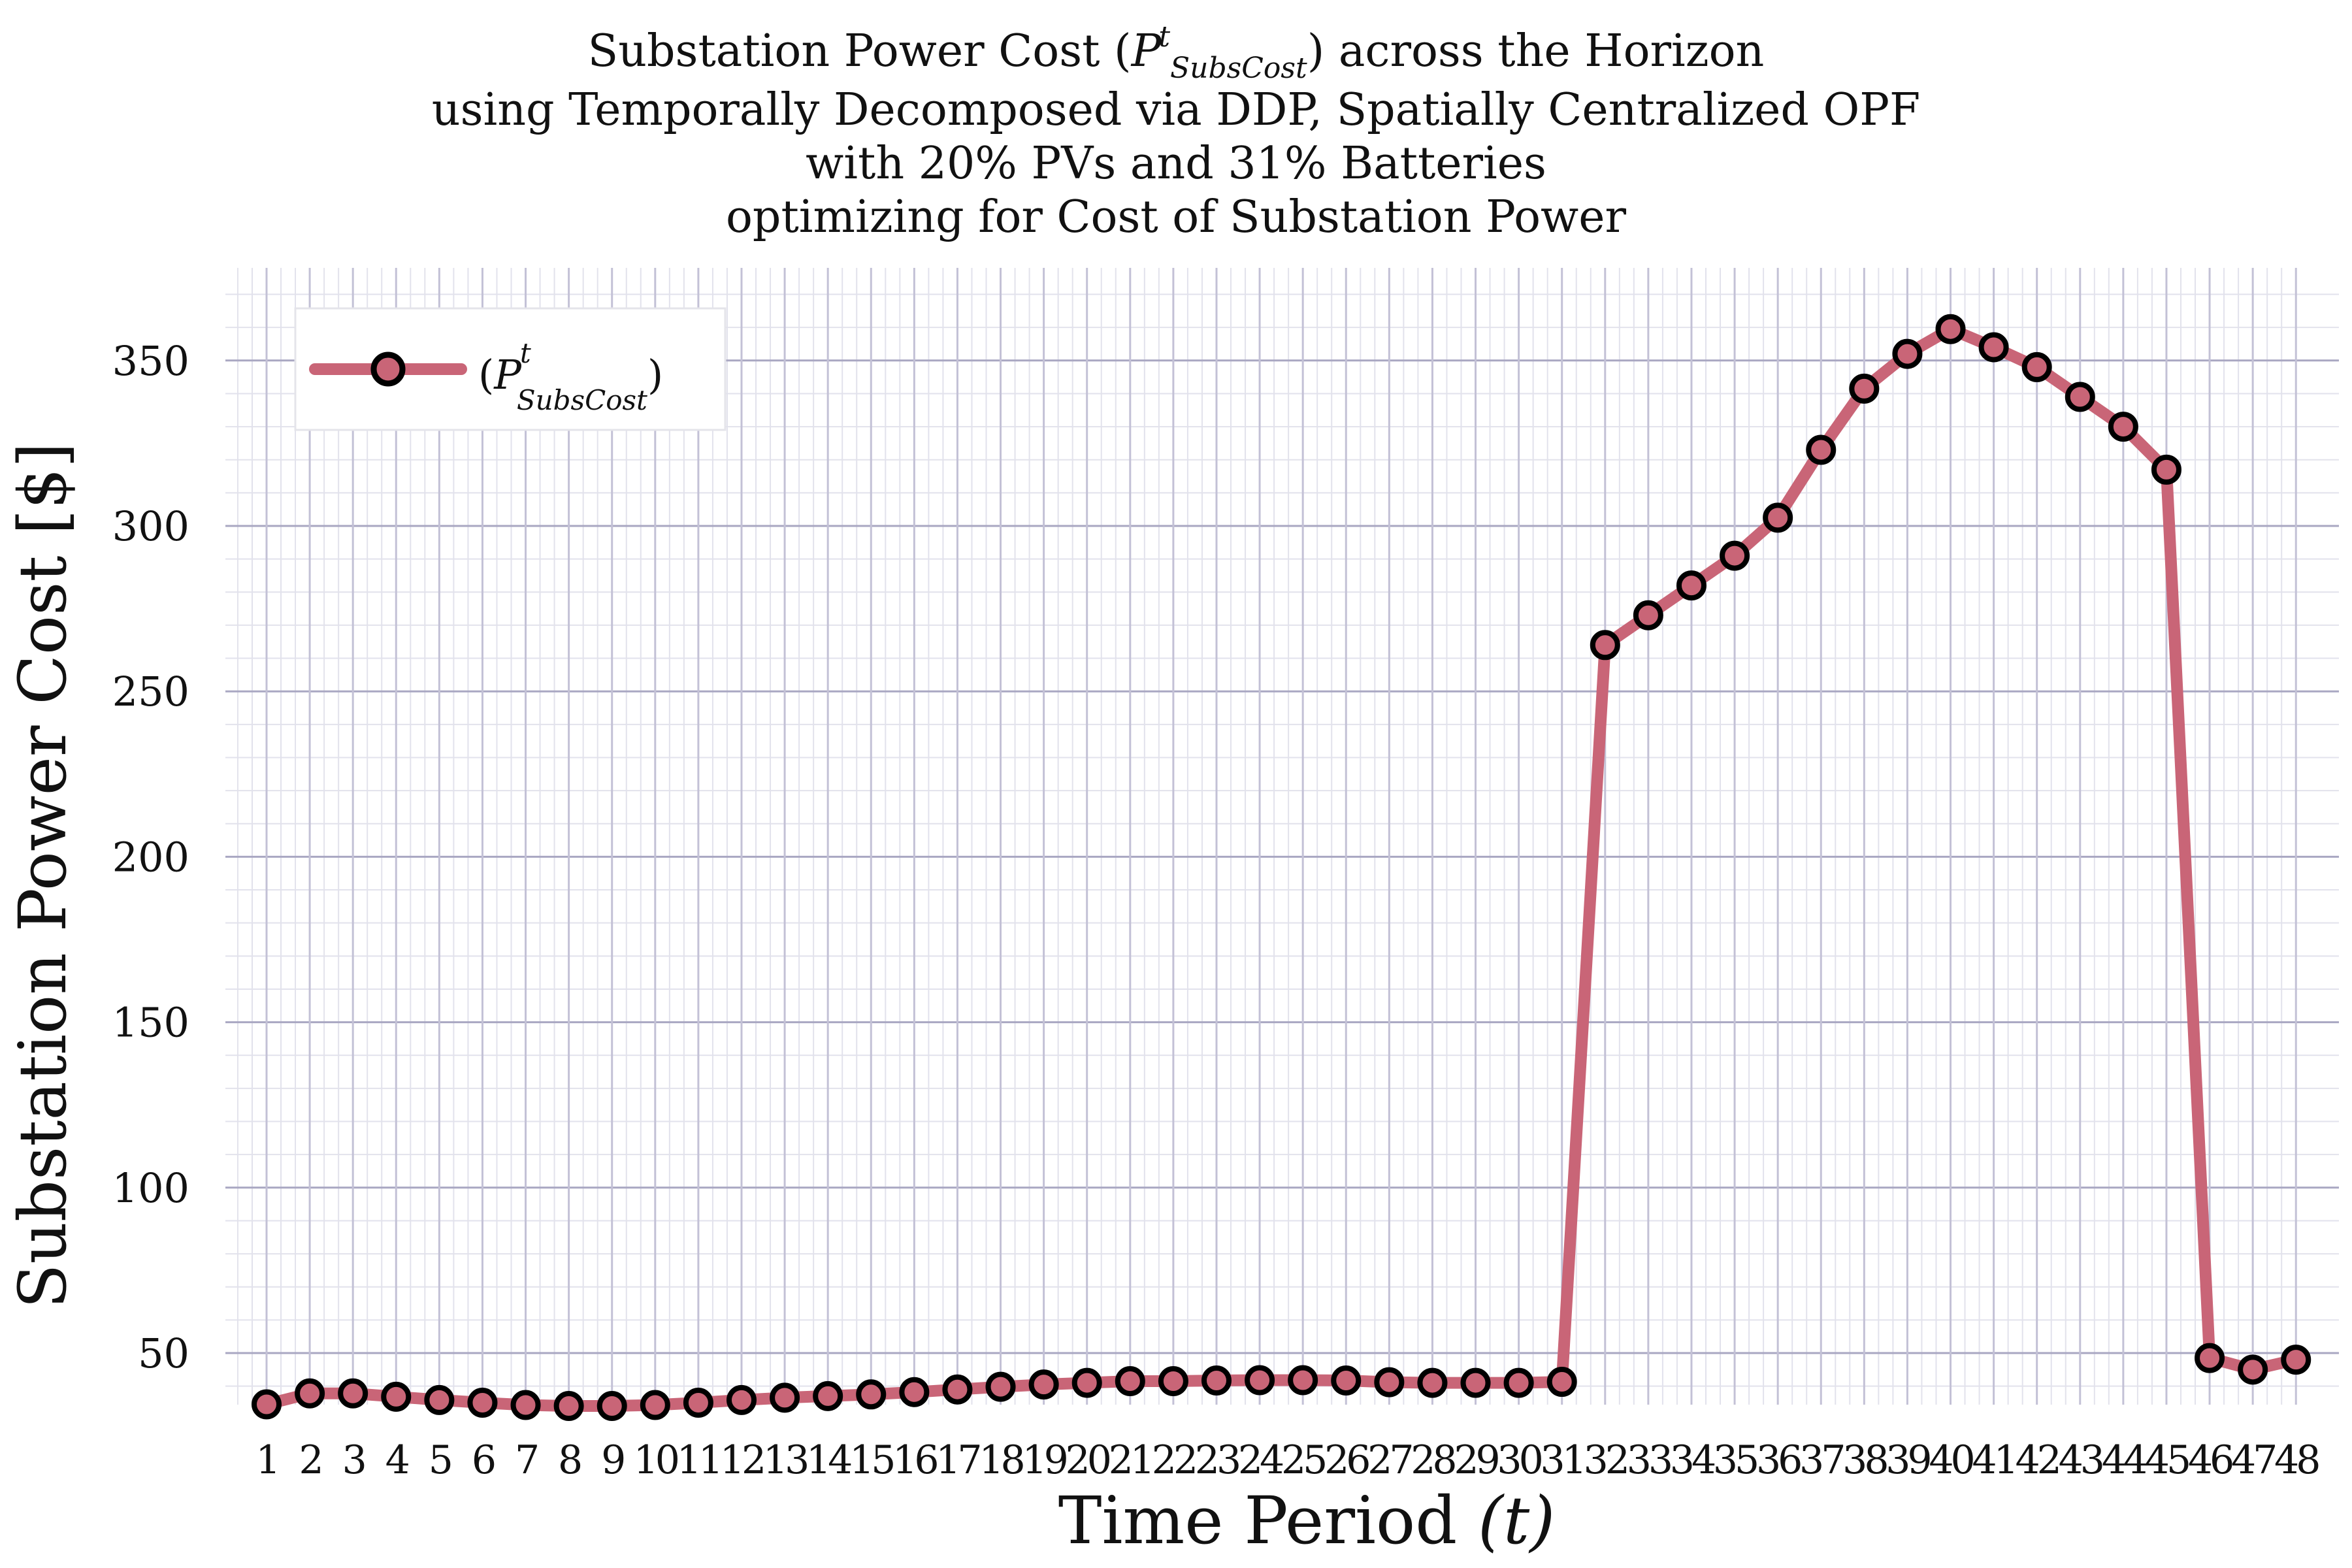 Image resolution: width=2352 pixels, height=1568 pixels. What do you see at coordinates (570, 376) in the screenshot?
I see `legend-label: (Pt SubsCost)` at bounding box center [570, 376].